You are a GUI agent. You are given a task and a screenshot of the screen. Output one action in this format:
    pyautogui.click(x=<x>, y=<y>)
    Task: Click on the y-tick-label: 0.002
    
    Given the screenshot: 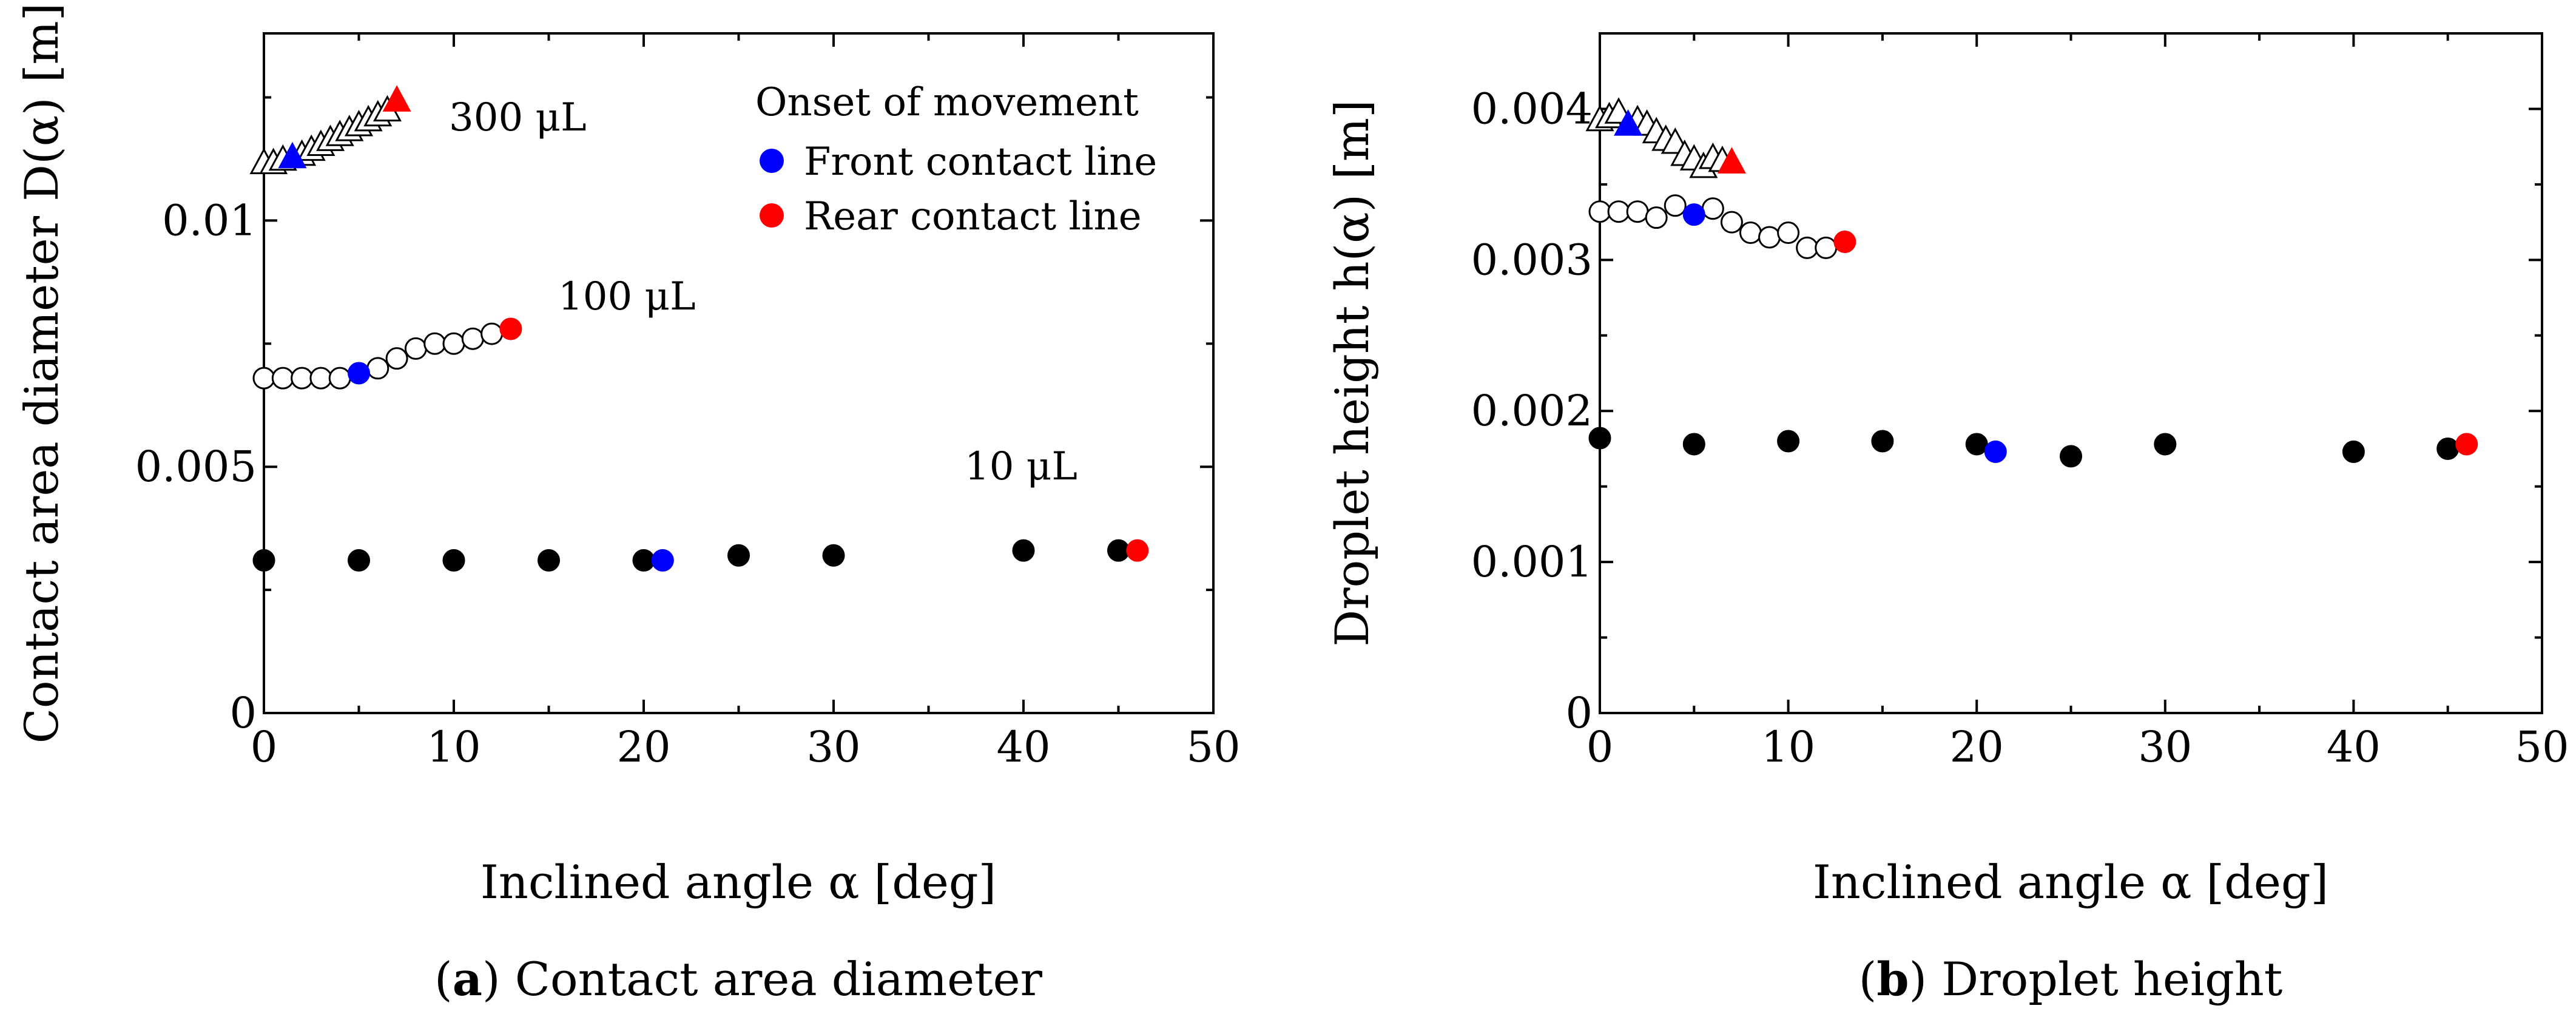 What is the action you would take?
    pyautogui.click(x=1532, y=411)
    